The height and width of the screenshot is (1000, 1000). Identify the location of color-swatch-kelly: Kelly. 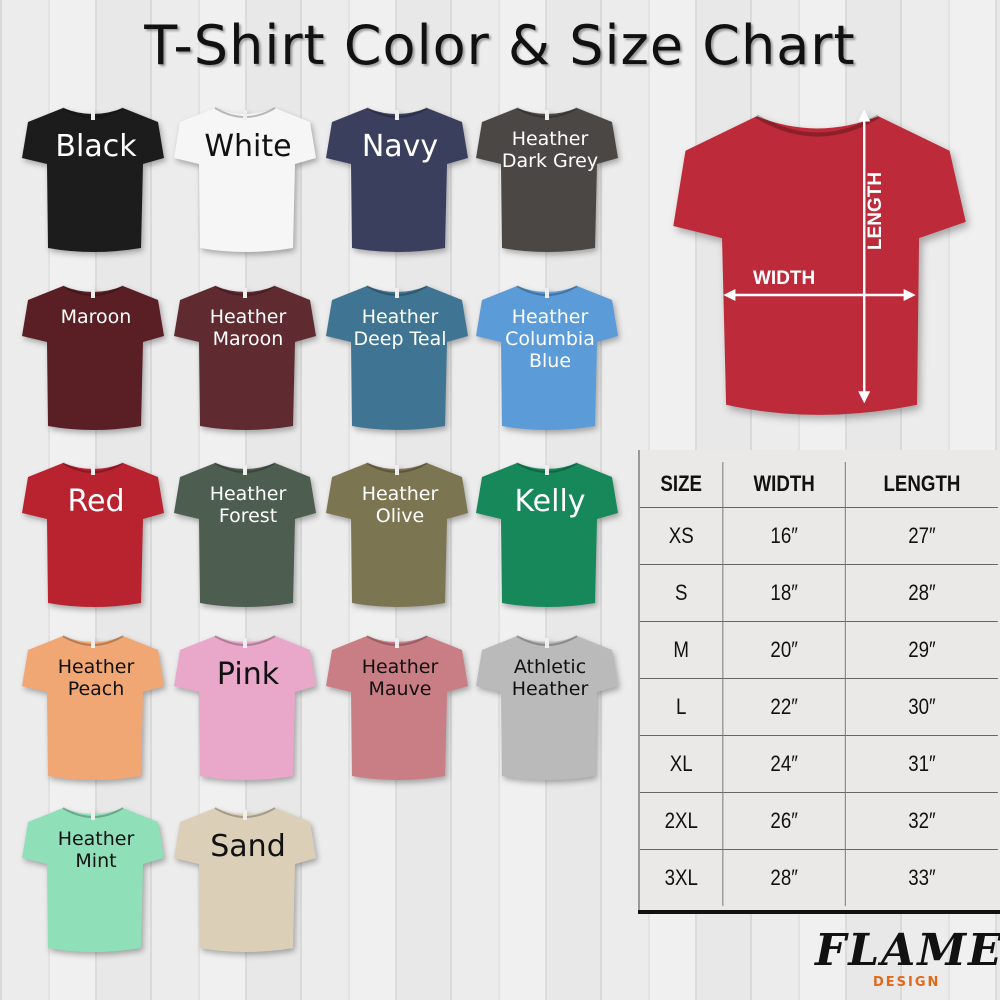
(547, 535).